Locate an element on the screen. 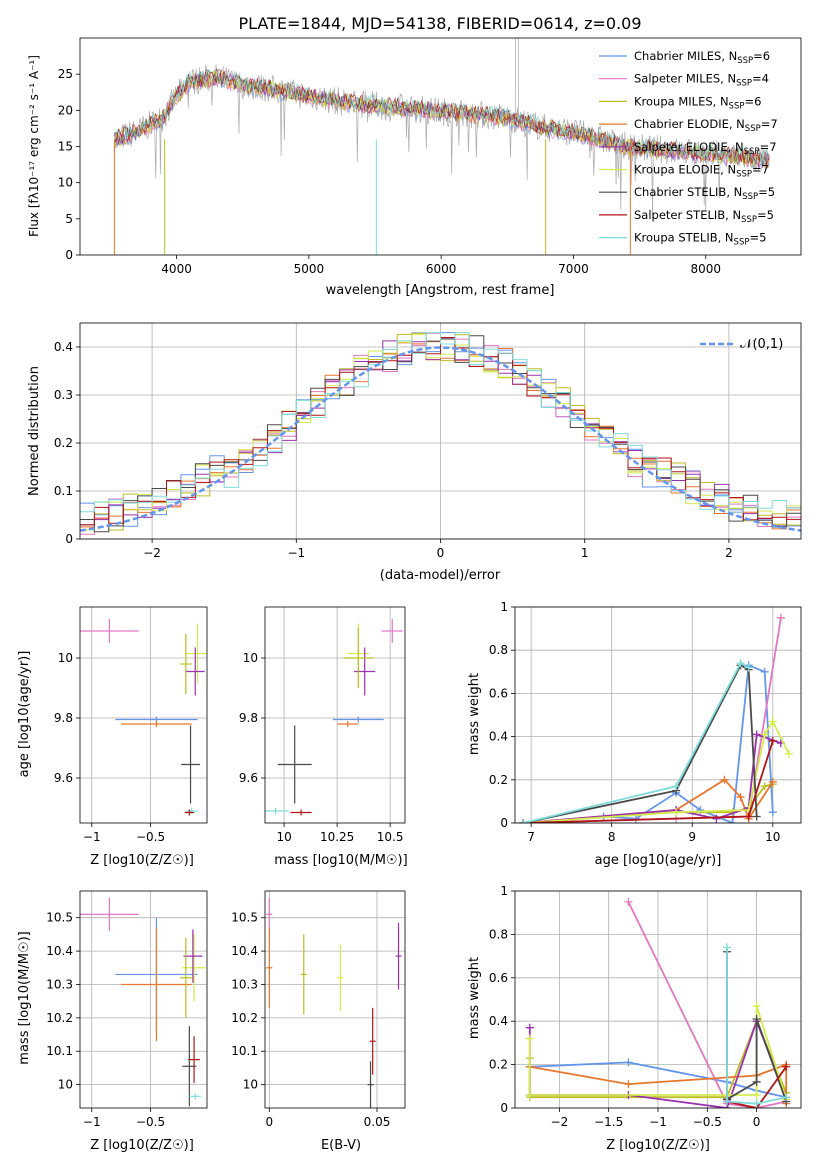  mass-vs-EBV-xlabel: E(B-V) is located at coordinates (341, 1145).